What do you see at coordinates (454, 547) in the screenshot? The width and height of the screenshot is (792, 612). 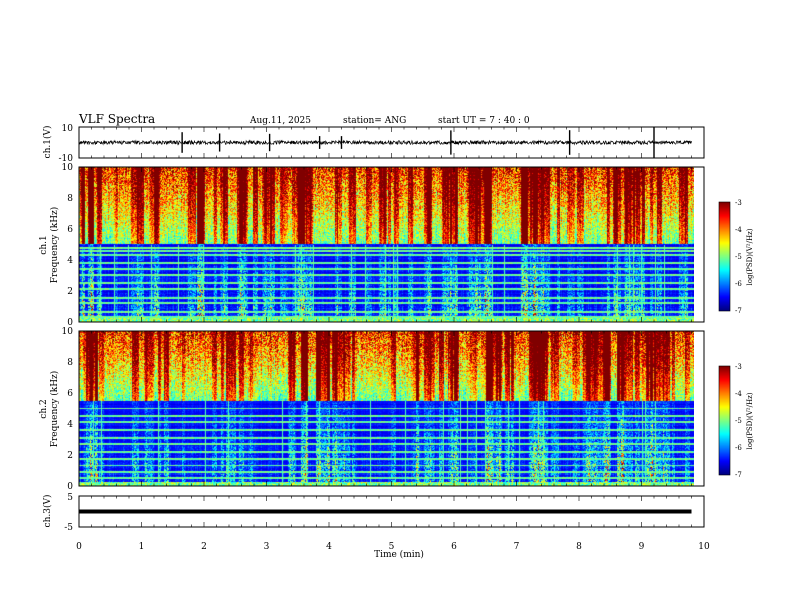 I see `xtick-6: 6` at bounding box center [454, 547].